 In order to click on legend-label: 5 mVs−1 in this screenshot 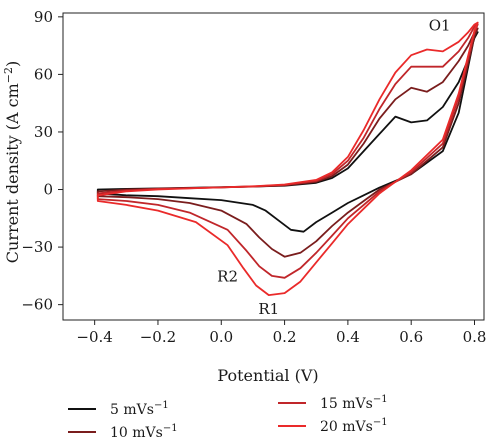, I will do `click(139, 409)`.